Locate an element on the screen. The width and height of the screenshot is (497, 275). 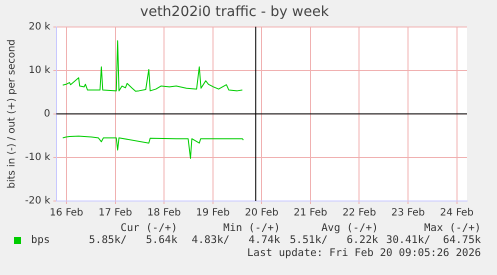
y-tick-label: -20 k is located at coordinates (37, 201).